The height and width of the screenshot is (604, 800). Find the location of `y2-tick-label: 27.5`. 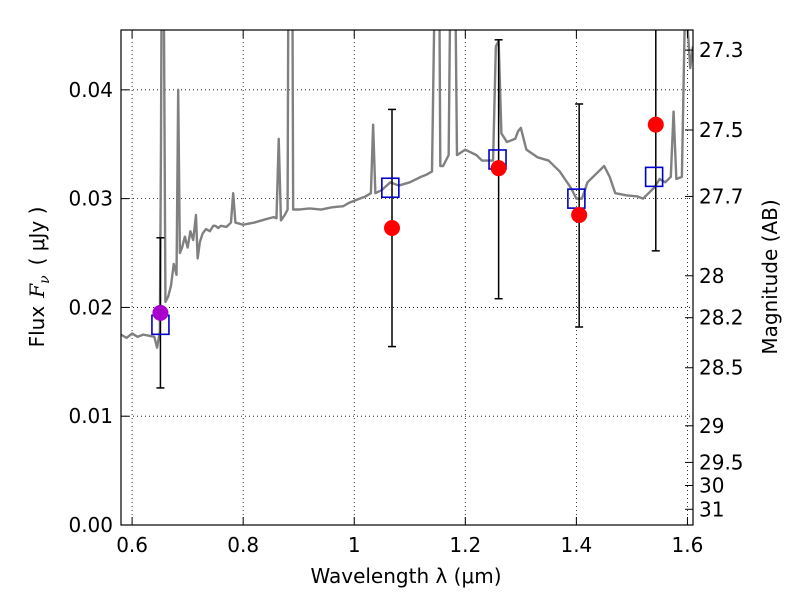

y2-tick-label: 27.5 is located at coordinates (721, 130).